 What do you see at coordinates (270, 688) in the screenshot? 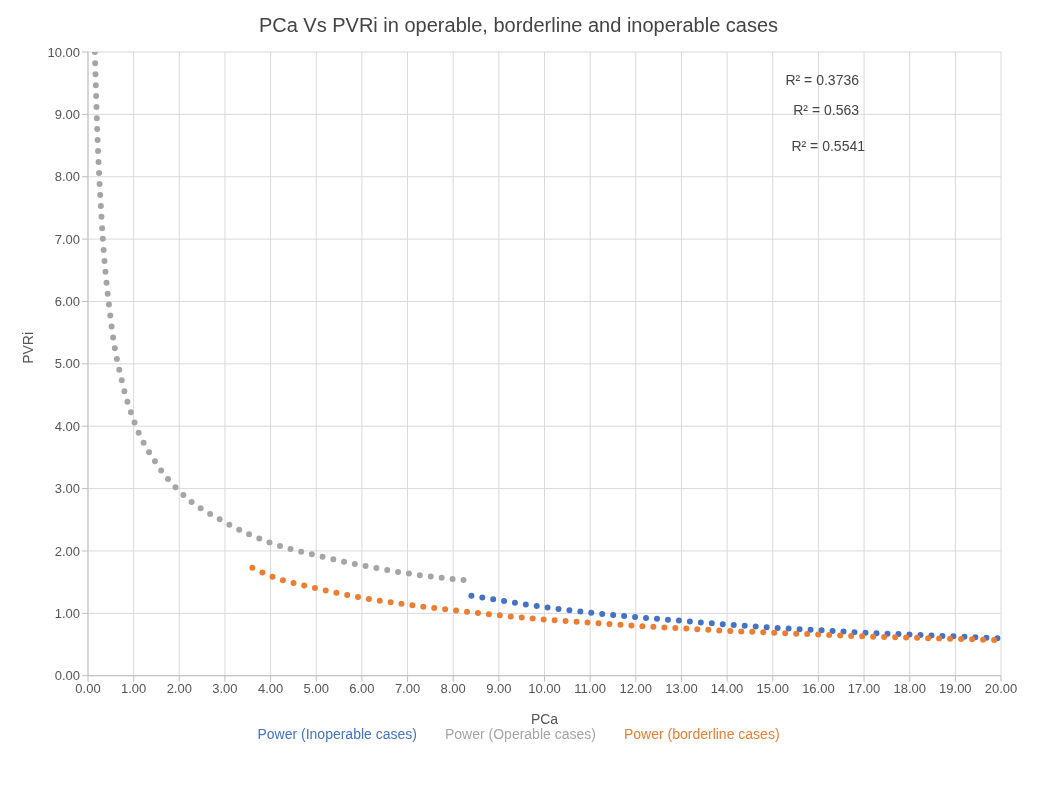
I see `x-tick-label: 4.00` at bounding box center [270, 688].